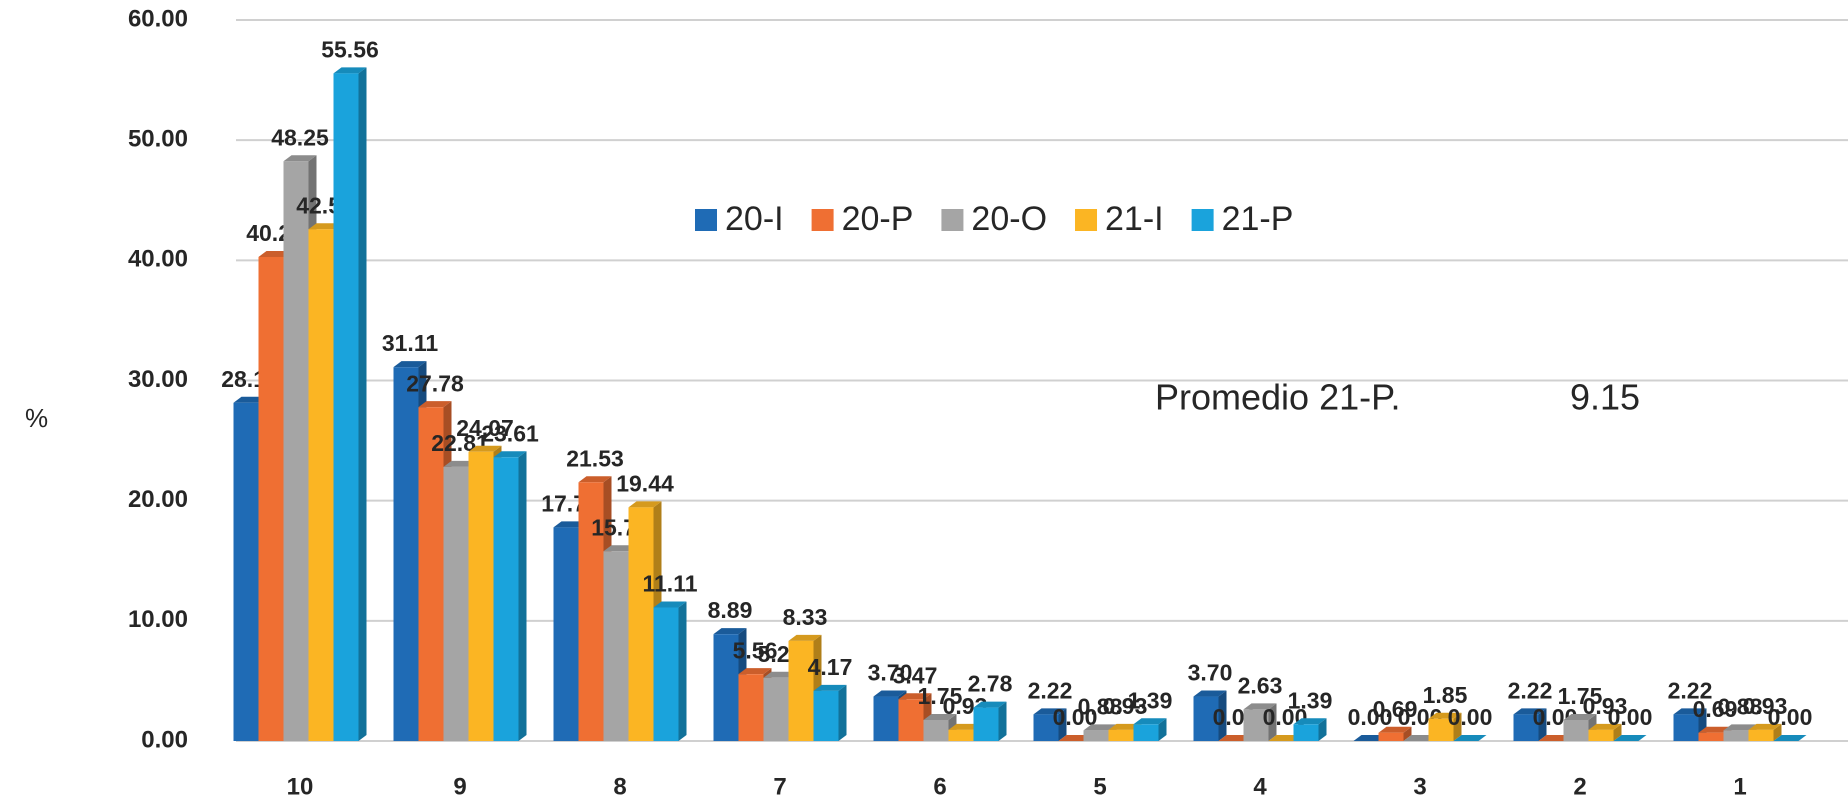  What do you see at coordinates (350, 49) in the screenshot?
I see `data-label: 55.56` at bounding box center [350, 49].